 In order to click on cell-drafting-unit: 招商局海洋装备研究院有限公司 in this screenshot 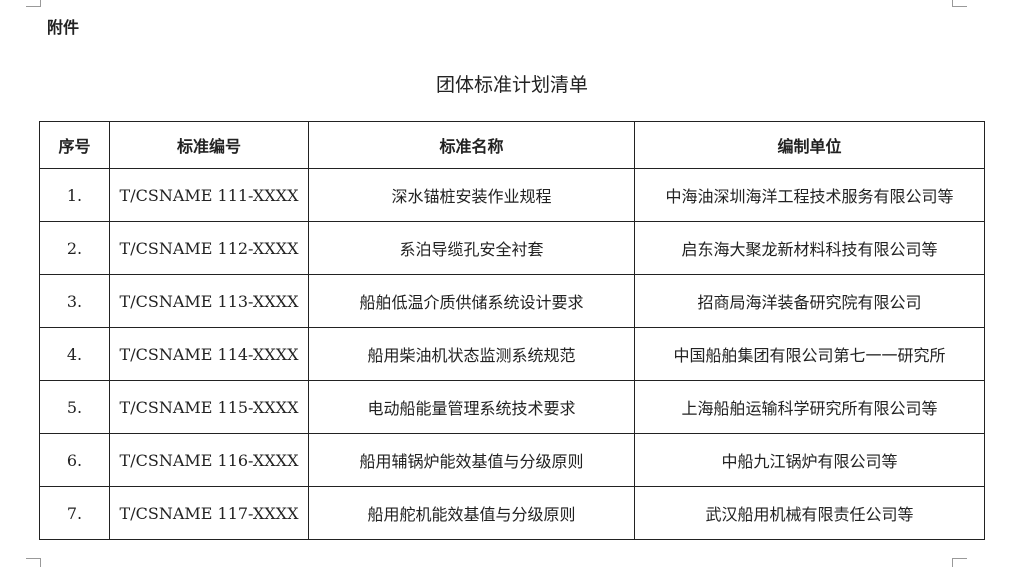, I will do `click(809, 301)`.